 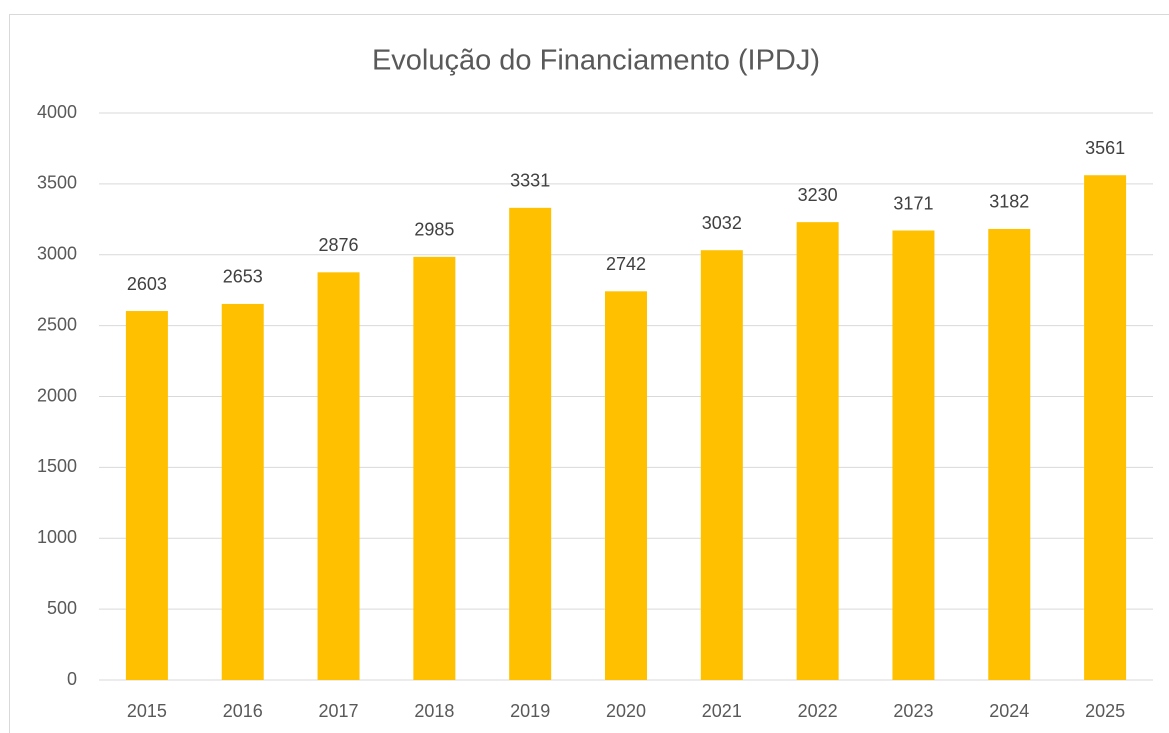 I want to click on x-tick-label: 2023, so click(x=913, y=711).